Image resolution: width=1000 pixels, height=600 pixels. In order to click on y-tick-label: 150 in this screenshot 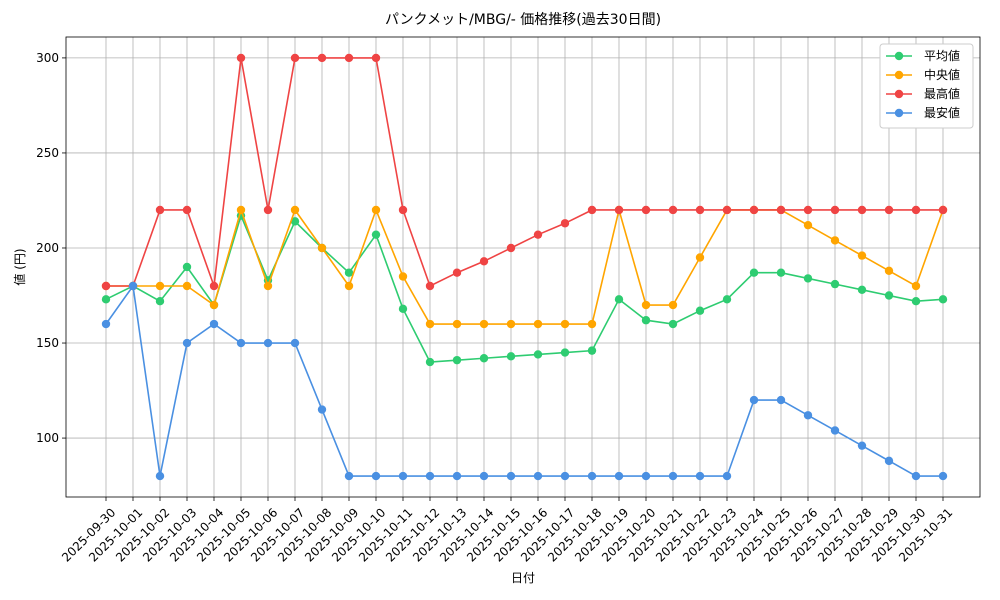, I will do `click(47, 343)`.